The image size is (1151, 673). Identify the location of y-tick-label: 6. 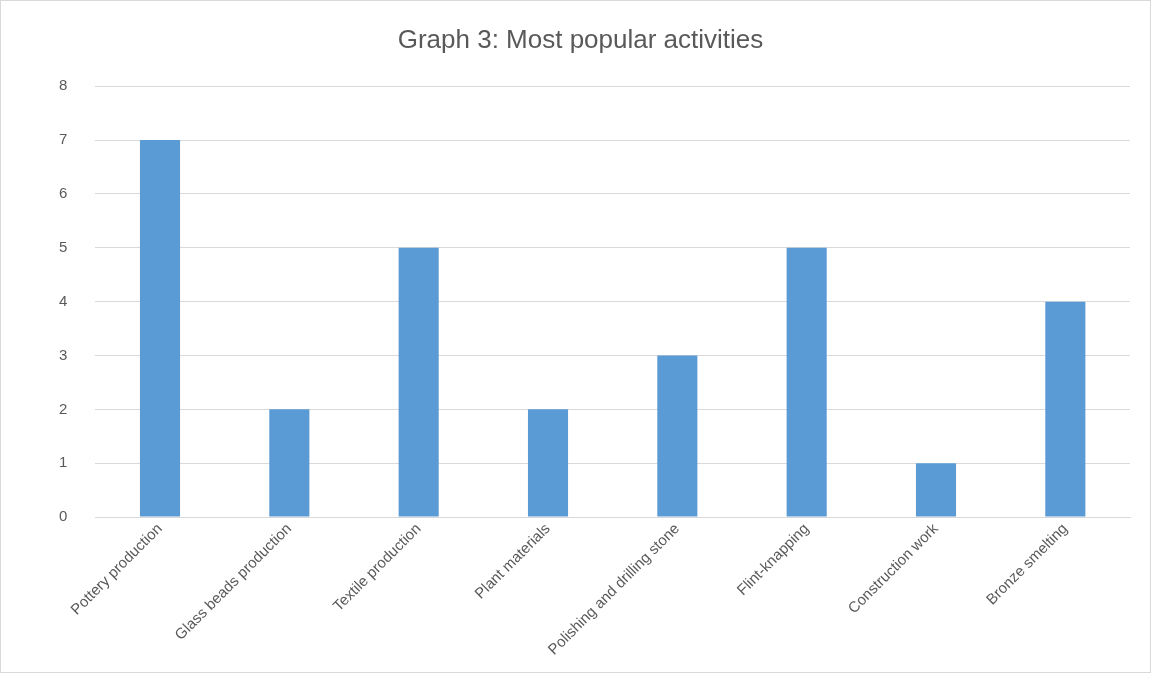
(63, 193).